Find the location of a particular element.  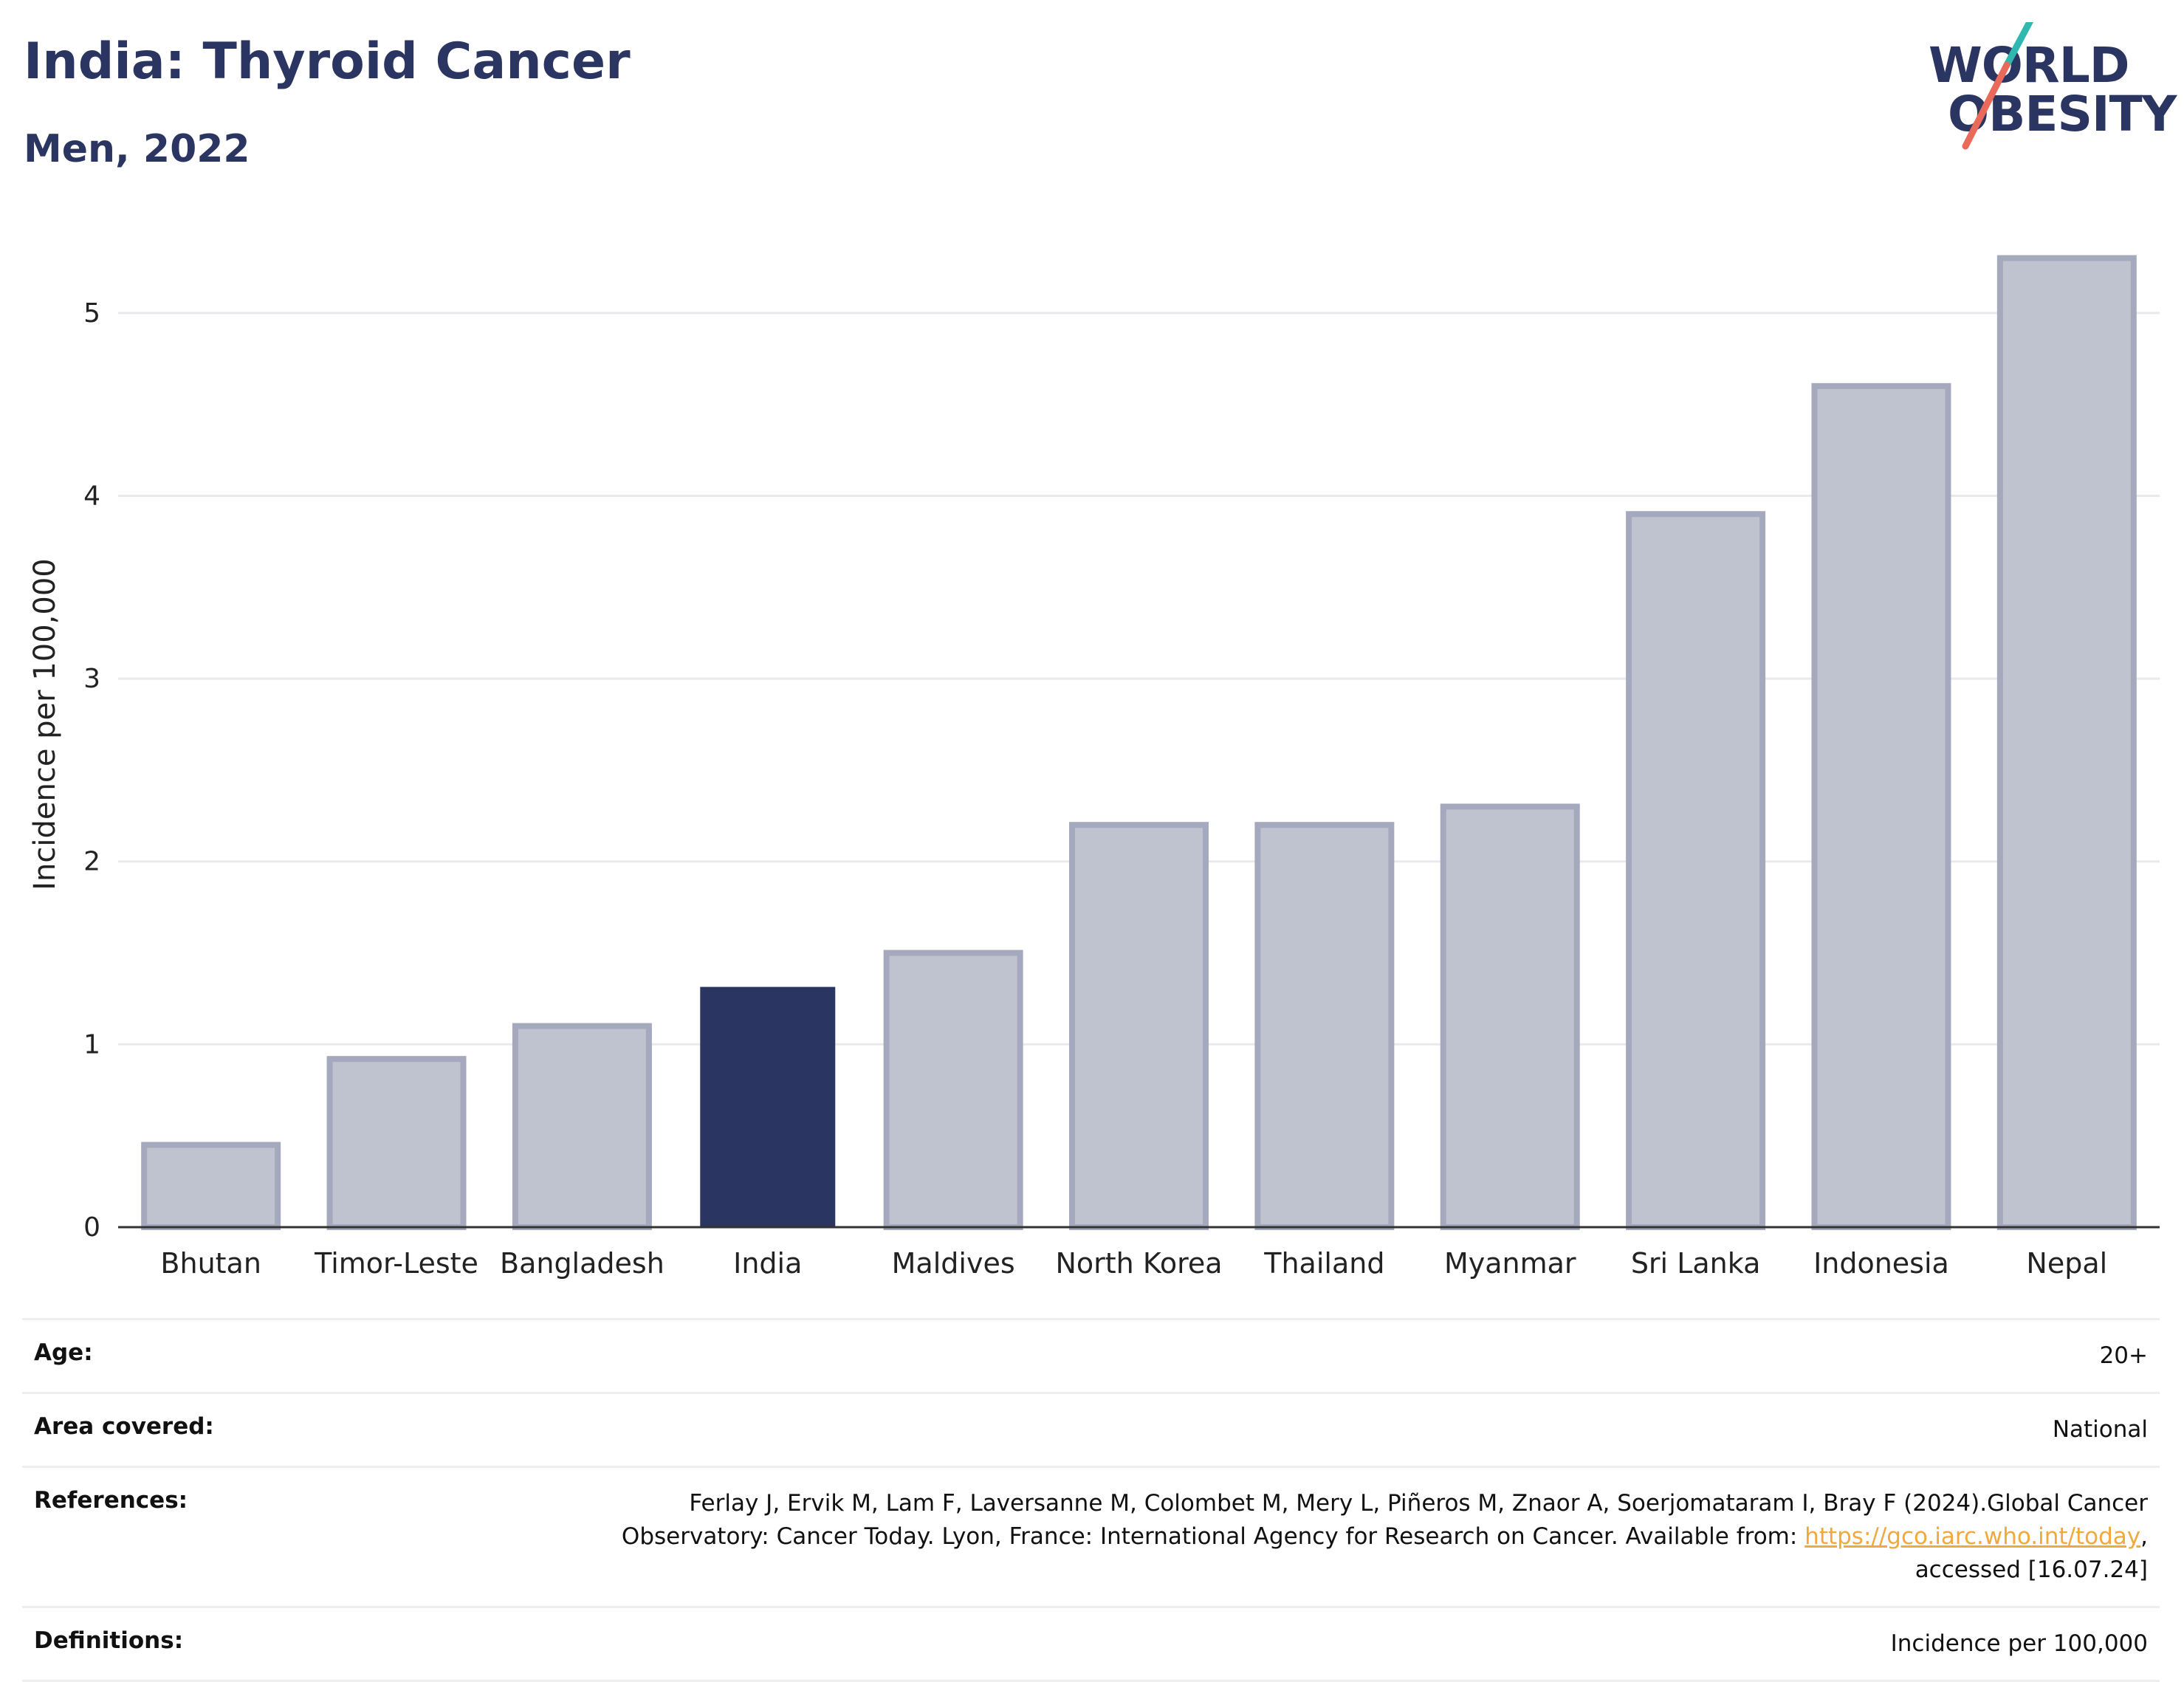

y-tick-label: 2 is located at coordinates (92, 862).